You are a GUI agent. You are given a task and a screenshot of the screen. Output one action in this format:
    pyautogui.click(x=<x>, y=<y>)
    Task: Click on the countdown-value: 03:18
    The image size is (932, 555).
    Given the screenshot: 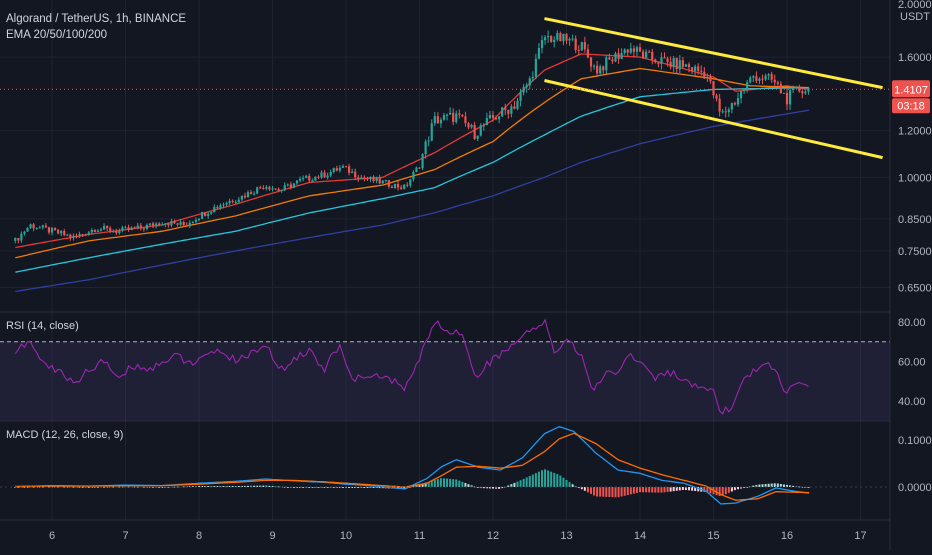 What is the action you would take?
    pyautogui.click(x=911, y=106)
    